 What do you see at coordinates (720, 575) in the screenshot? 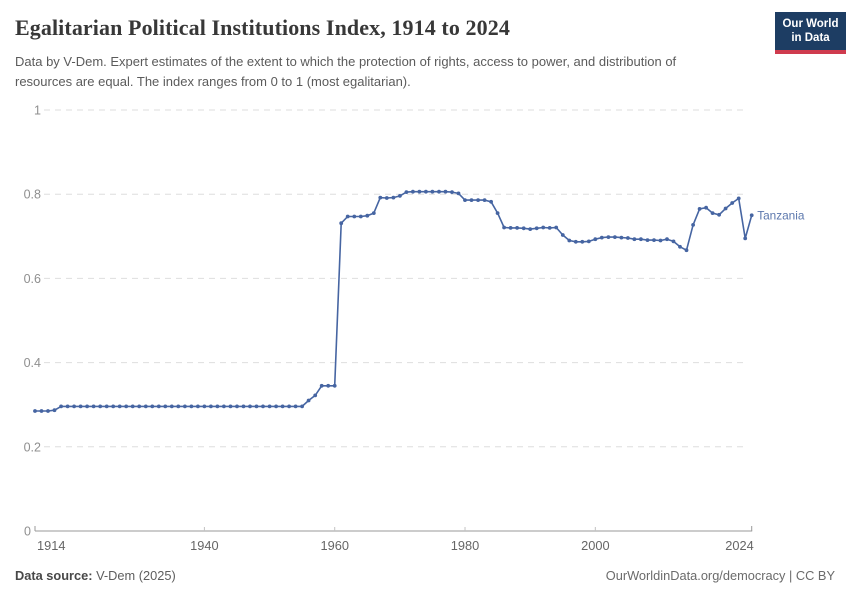
I see `footer-license-link: OurWorldinData.org/democracy | CC BY` at bounding box center [720, 575].